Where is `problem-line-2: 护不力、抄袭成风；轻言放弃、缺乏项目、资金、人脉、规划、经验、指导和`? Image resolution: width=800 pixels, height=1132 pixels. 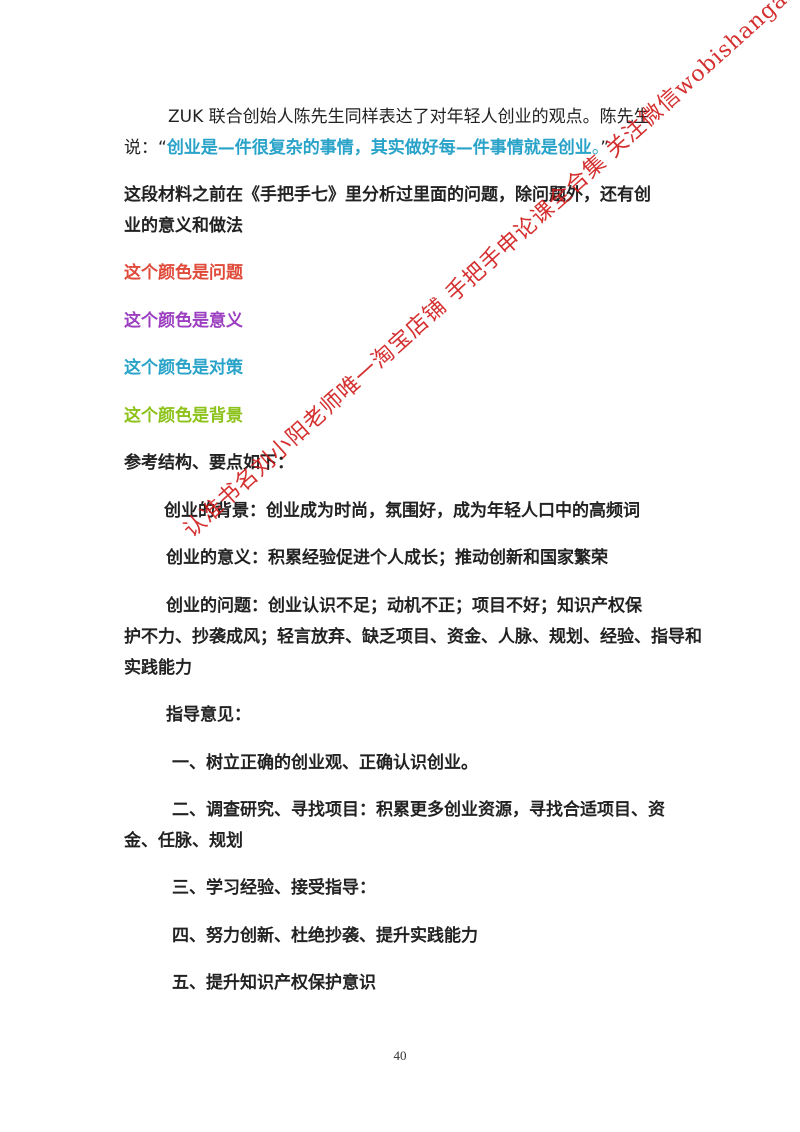 problem-line-2: 护不力、抄袭成风；轻言放弃、缺乏项目、资金、人脉、规划、经验、指导和 is located at coordinates (413, 637).